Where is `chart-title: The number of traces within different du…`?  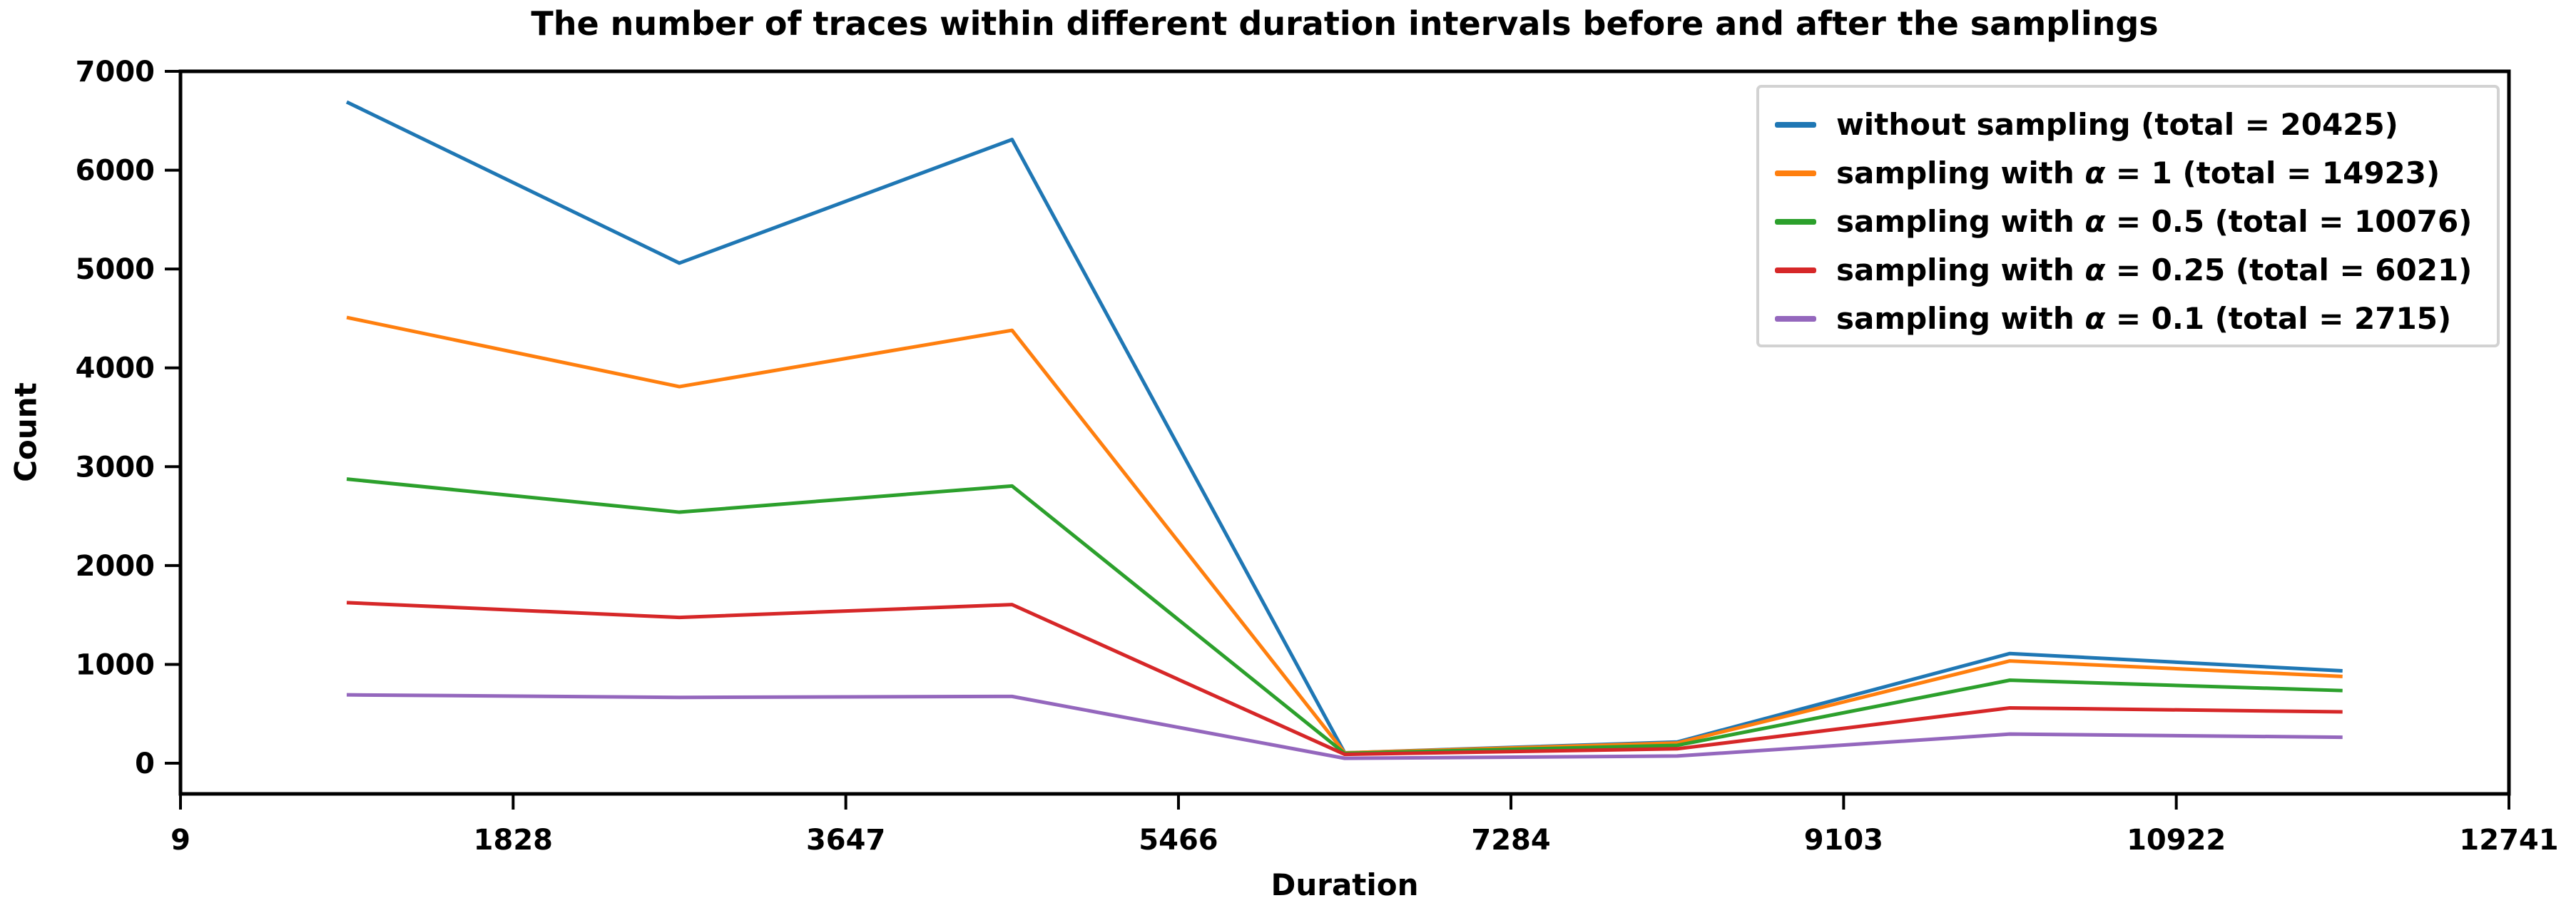
chart-title: The number of traces within different du… is located at coordinates (1345, 23).